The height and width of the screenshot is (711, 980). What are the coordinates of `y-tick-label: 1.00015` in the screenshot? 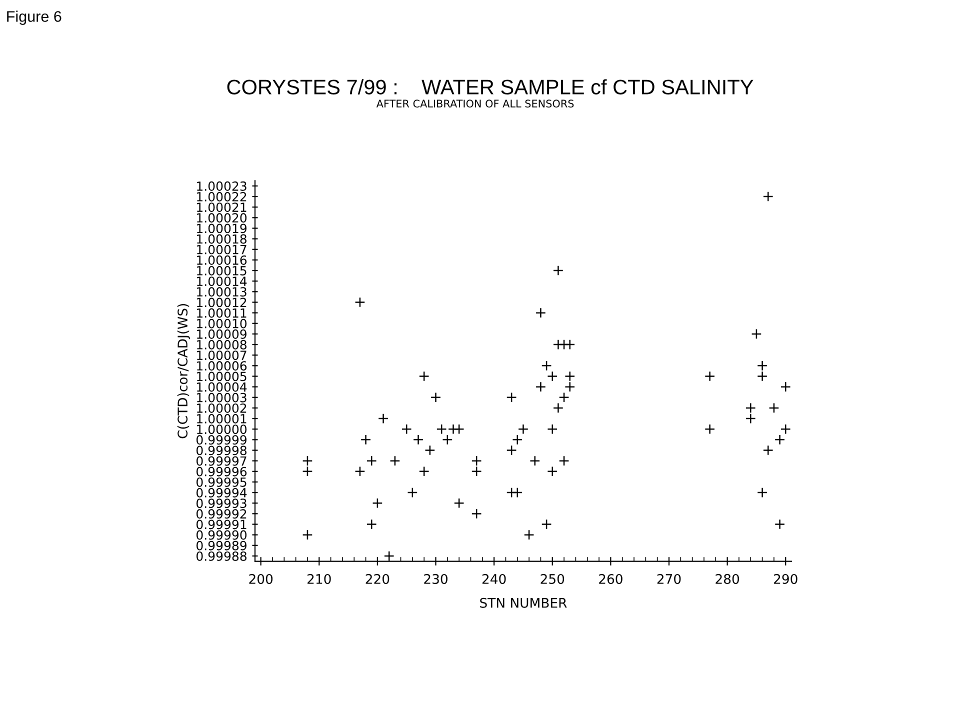 It's located at (221, 271).